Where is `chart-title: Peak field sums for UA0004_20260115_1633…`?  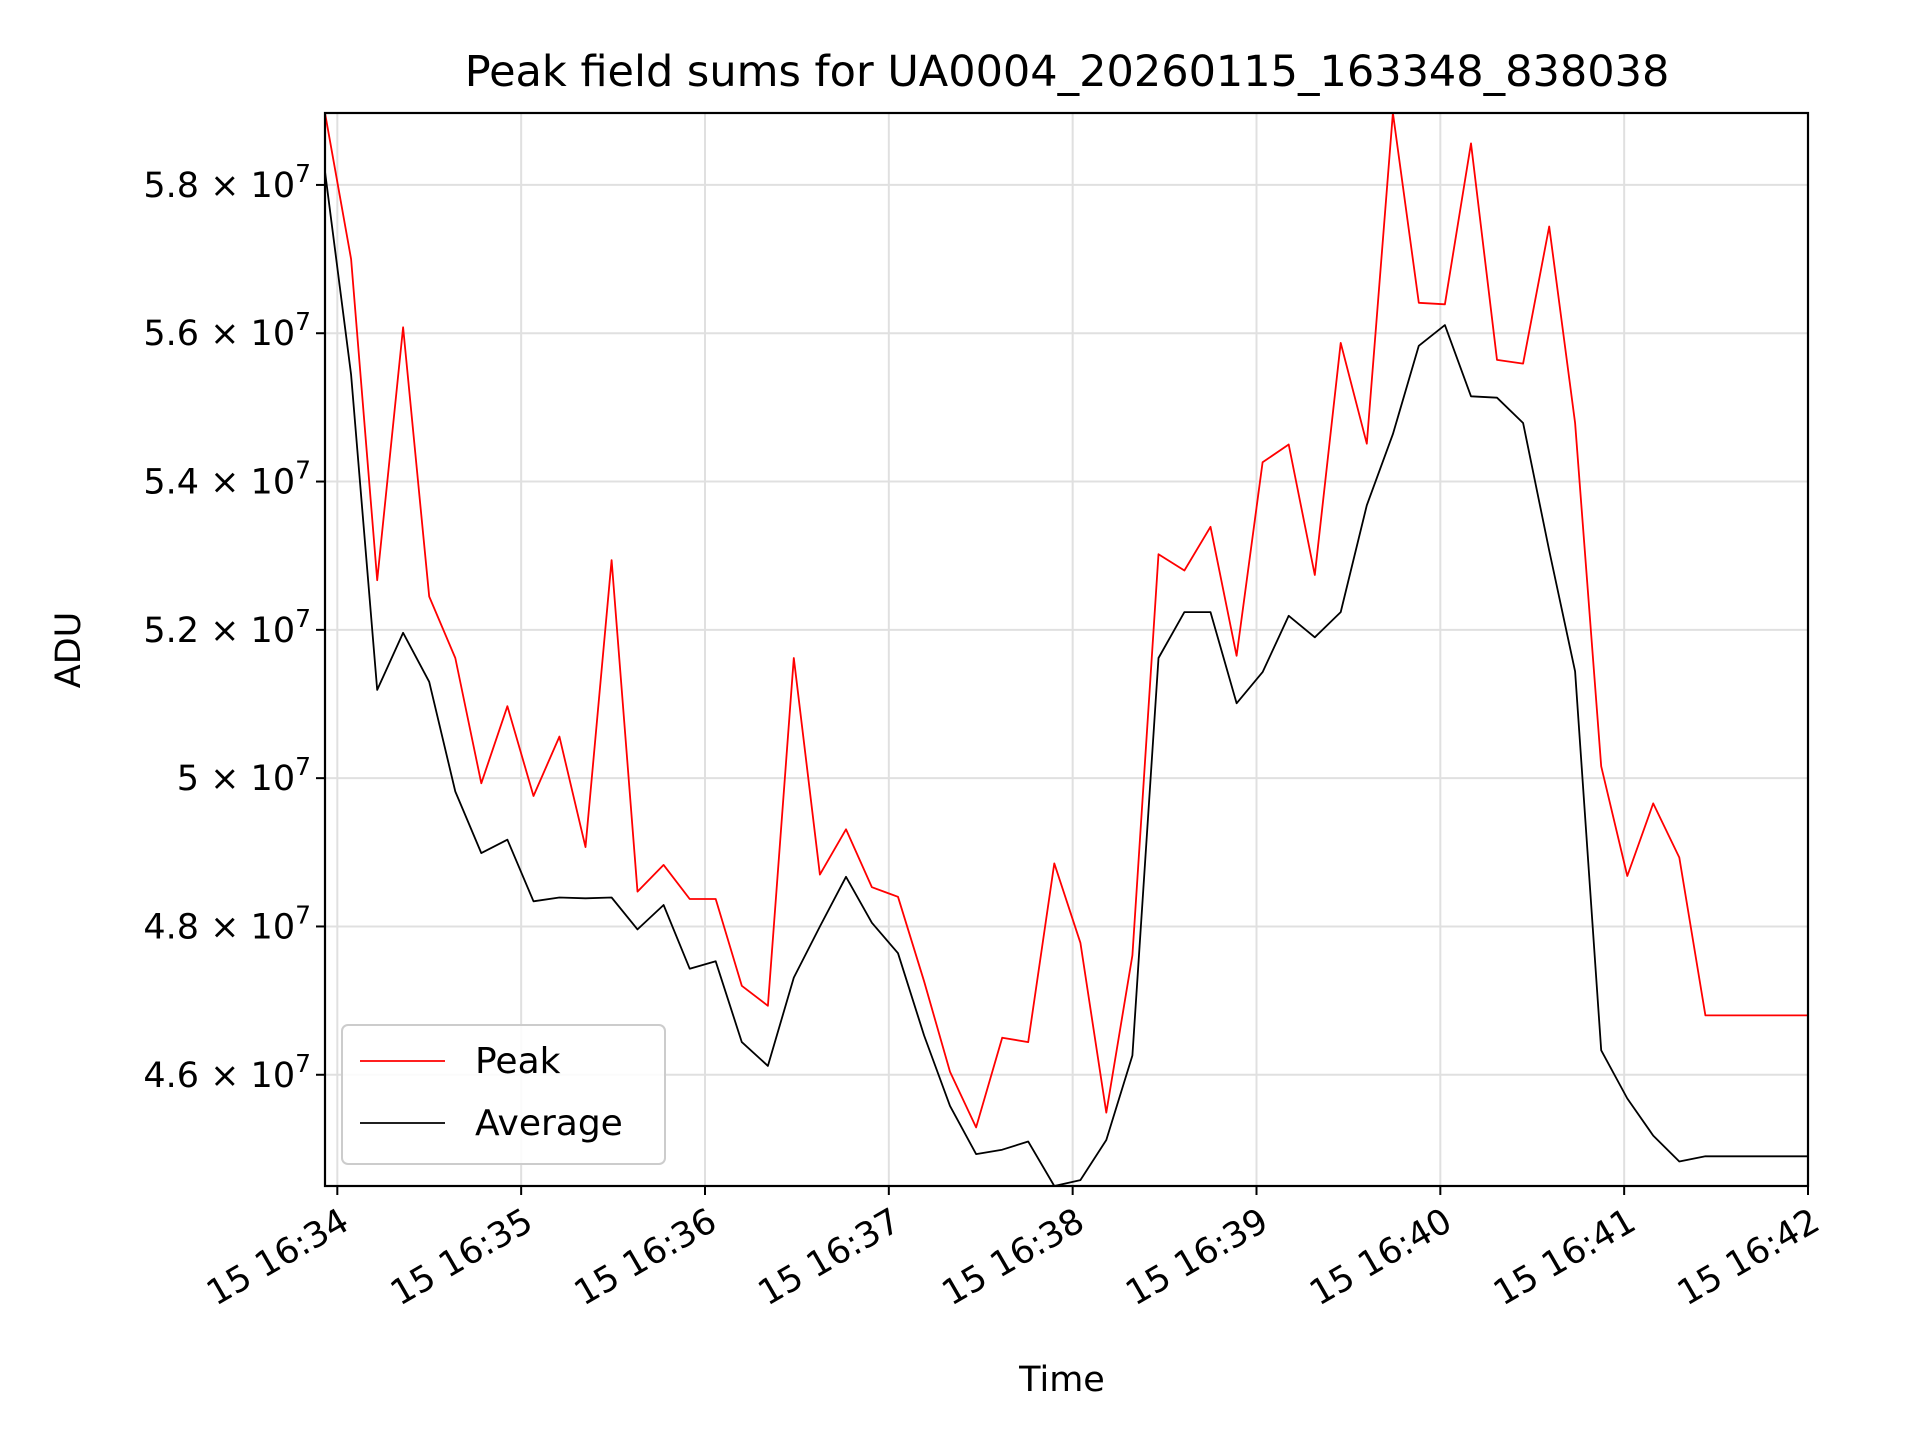 chart-title: Peak field sums for UA0004_20260115_1633… is located at coordinates (1067, 72).